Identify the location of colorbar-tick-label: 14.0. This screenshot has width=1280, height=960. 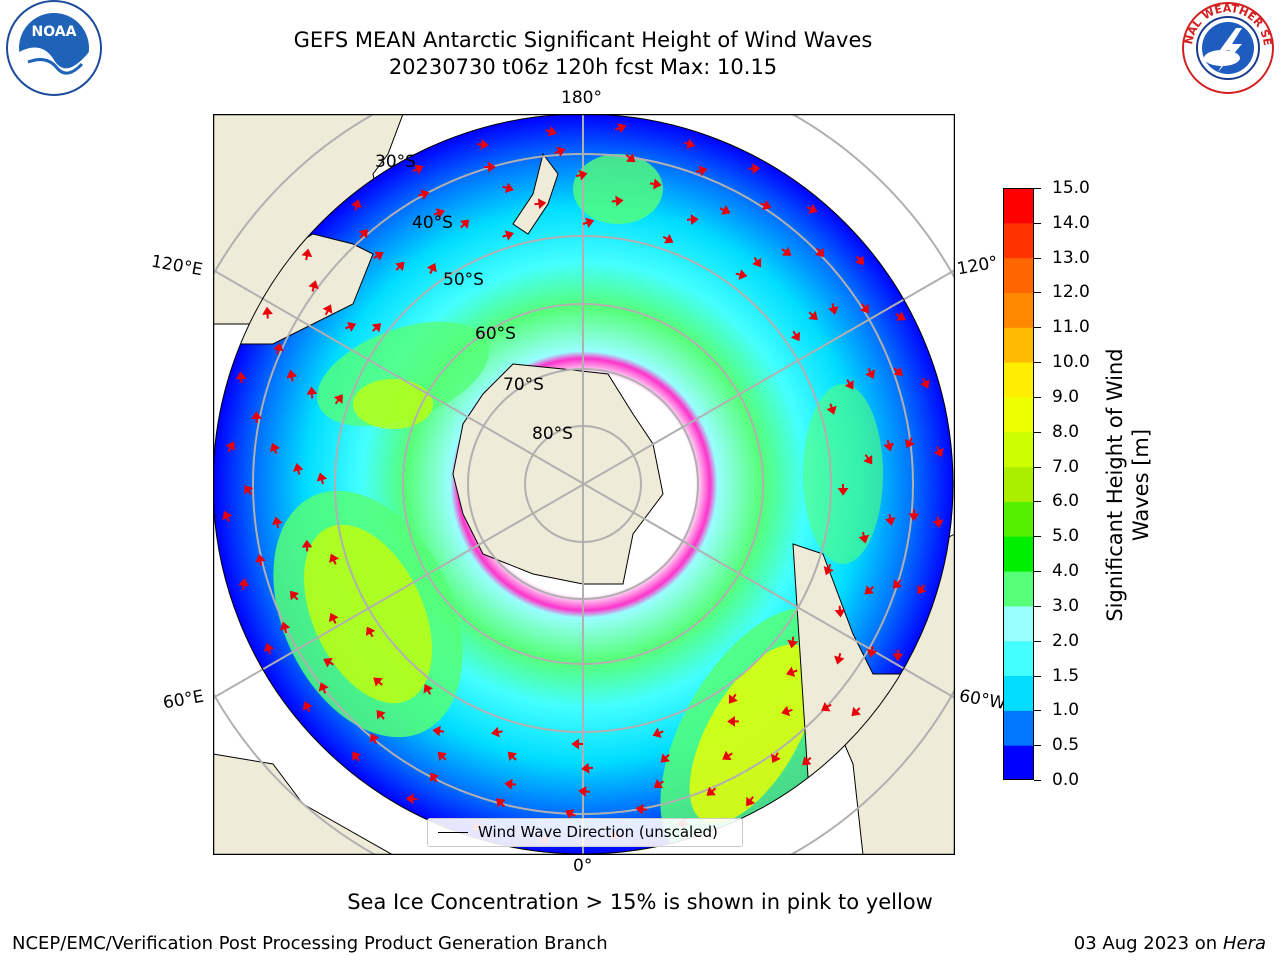
(1071, 222).